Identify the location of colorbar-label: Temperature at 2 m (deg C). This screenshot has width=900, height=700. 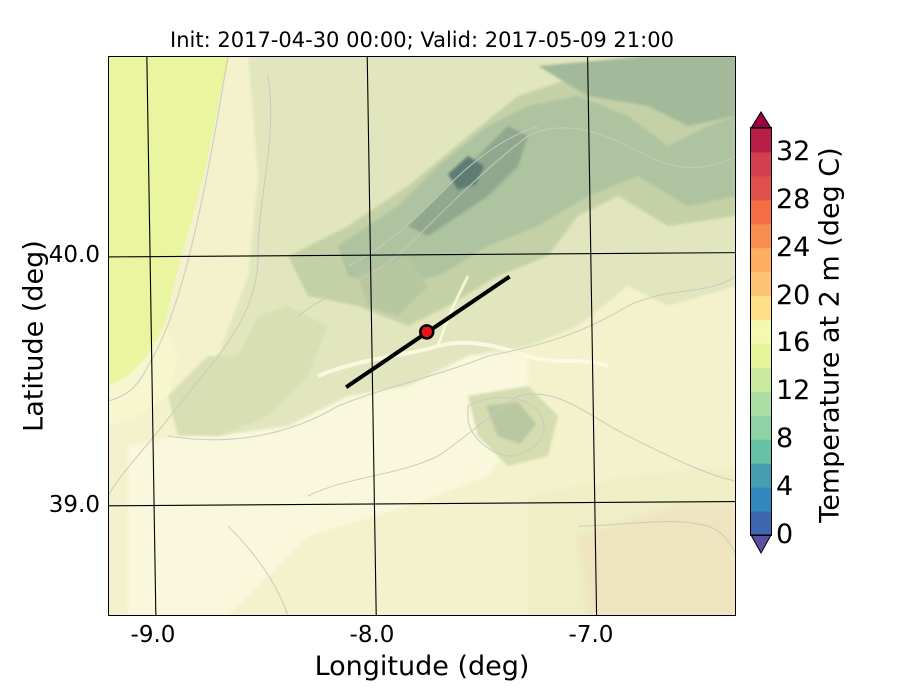
(830, 335).